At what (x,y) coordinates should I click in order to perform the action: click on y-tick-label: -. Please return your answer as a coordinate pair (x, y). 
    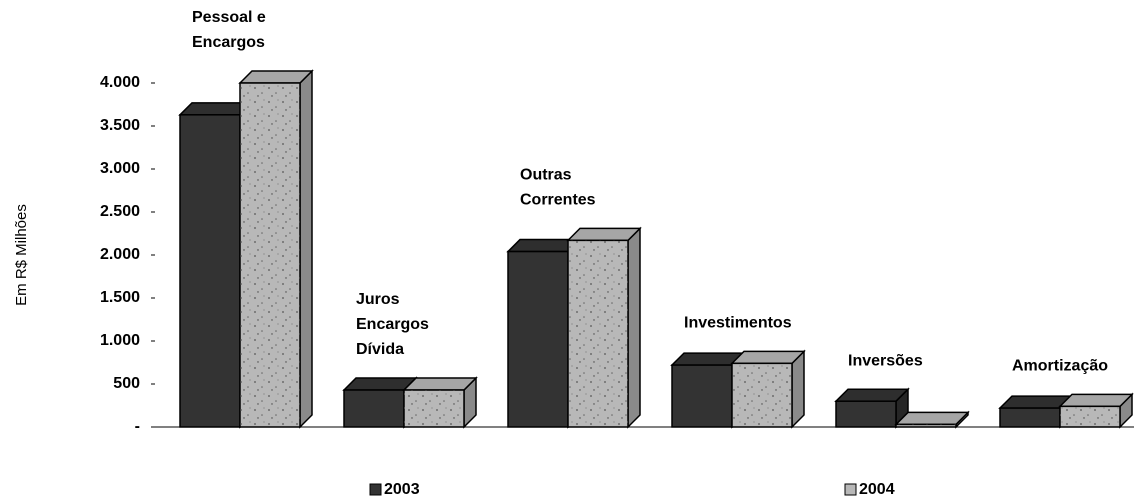
    Looking at the image, I should click on (137, 426).